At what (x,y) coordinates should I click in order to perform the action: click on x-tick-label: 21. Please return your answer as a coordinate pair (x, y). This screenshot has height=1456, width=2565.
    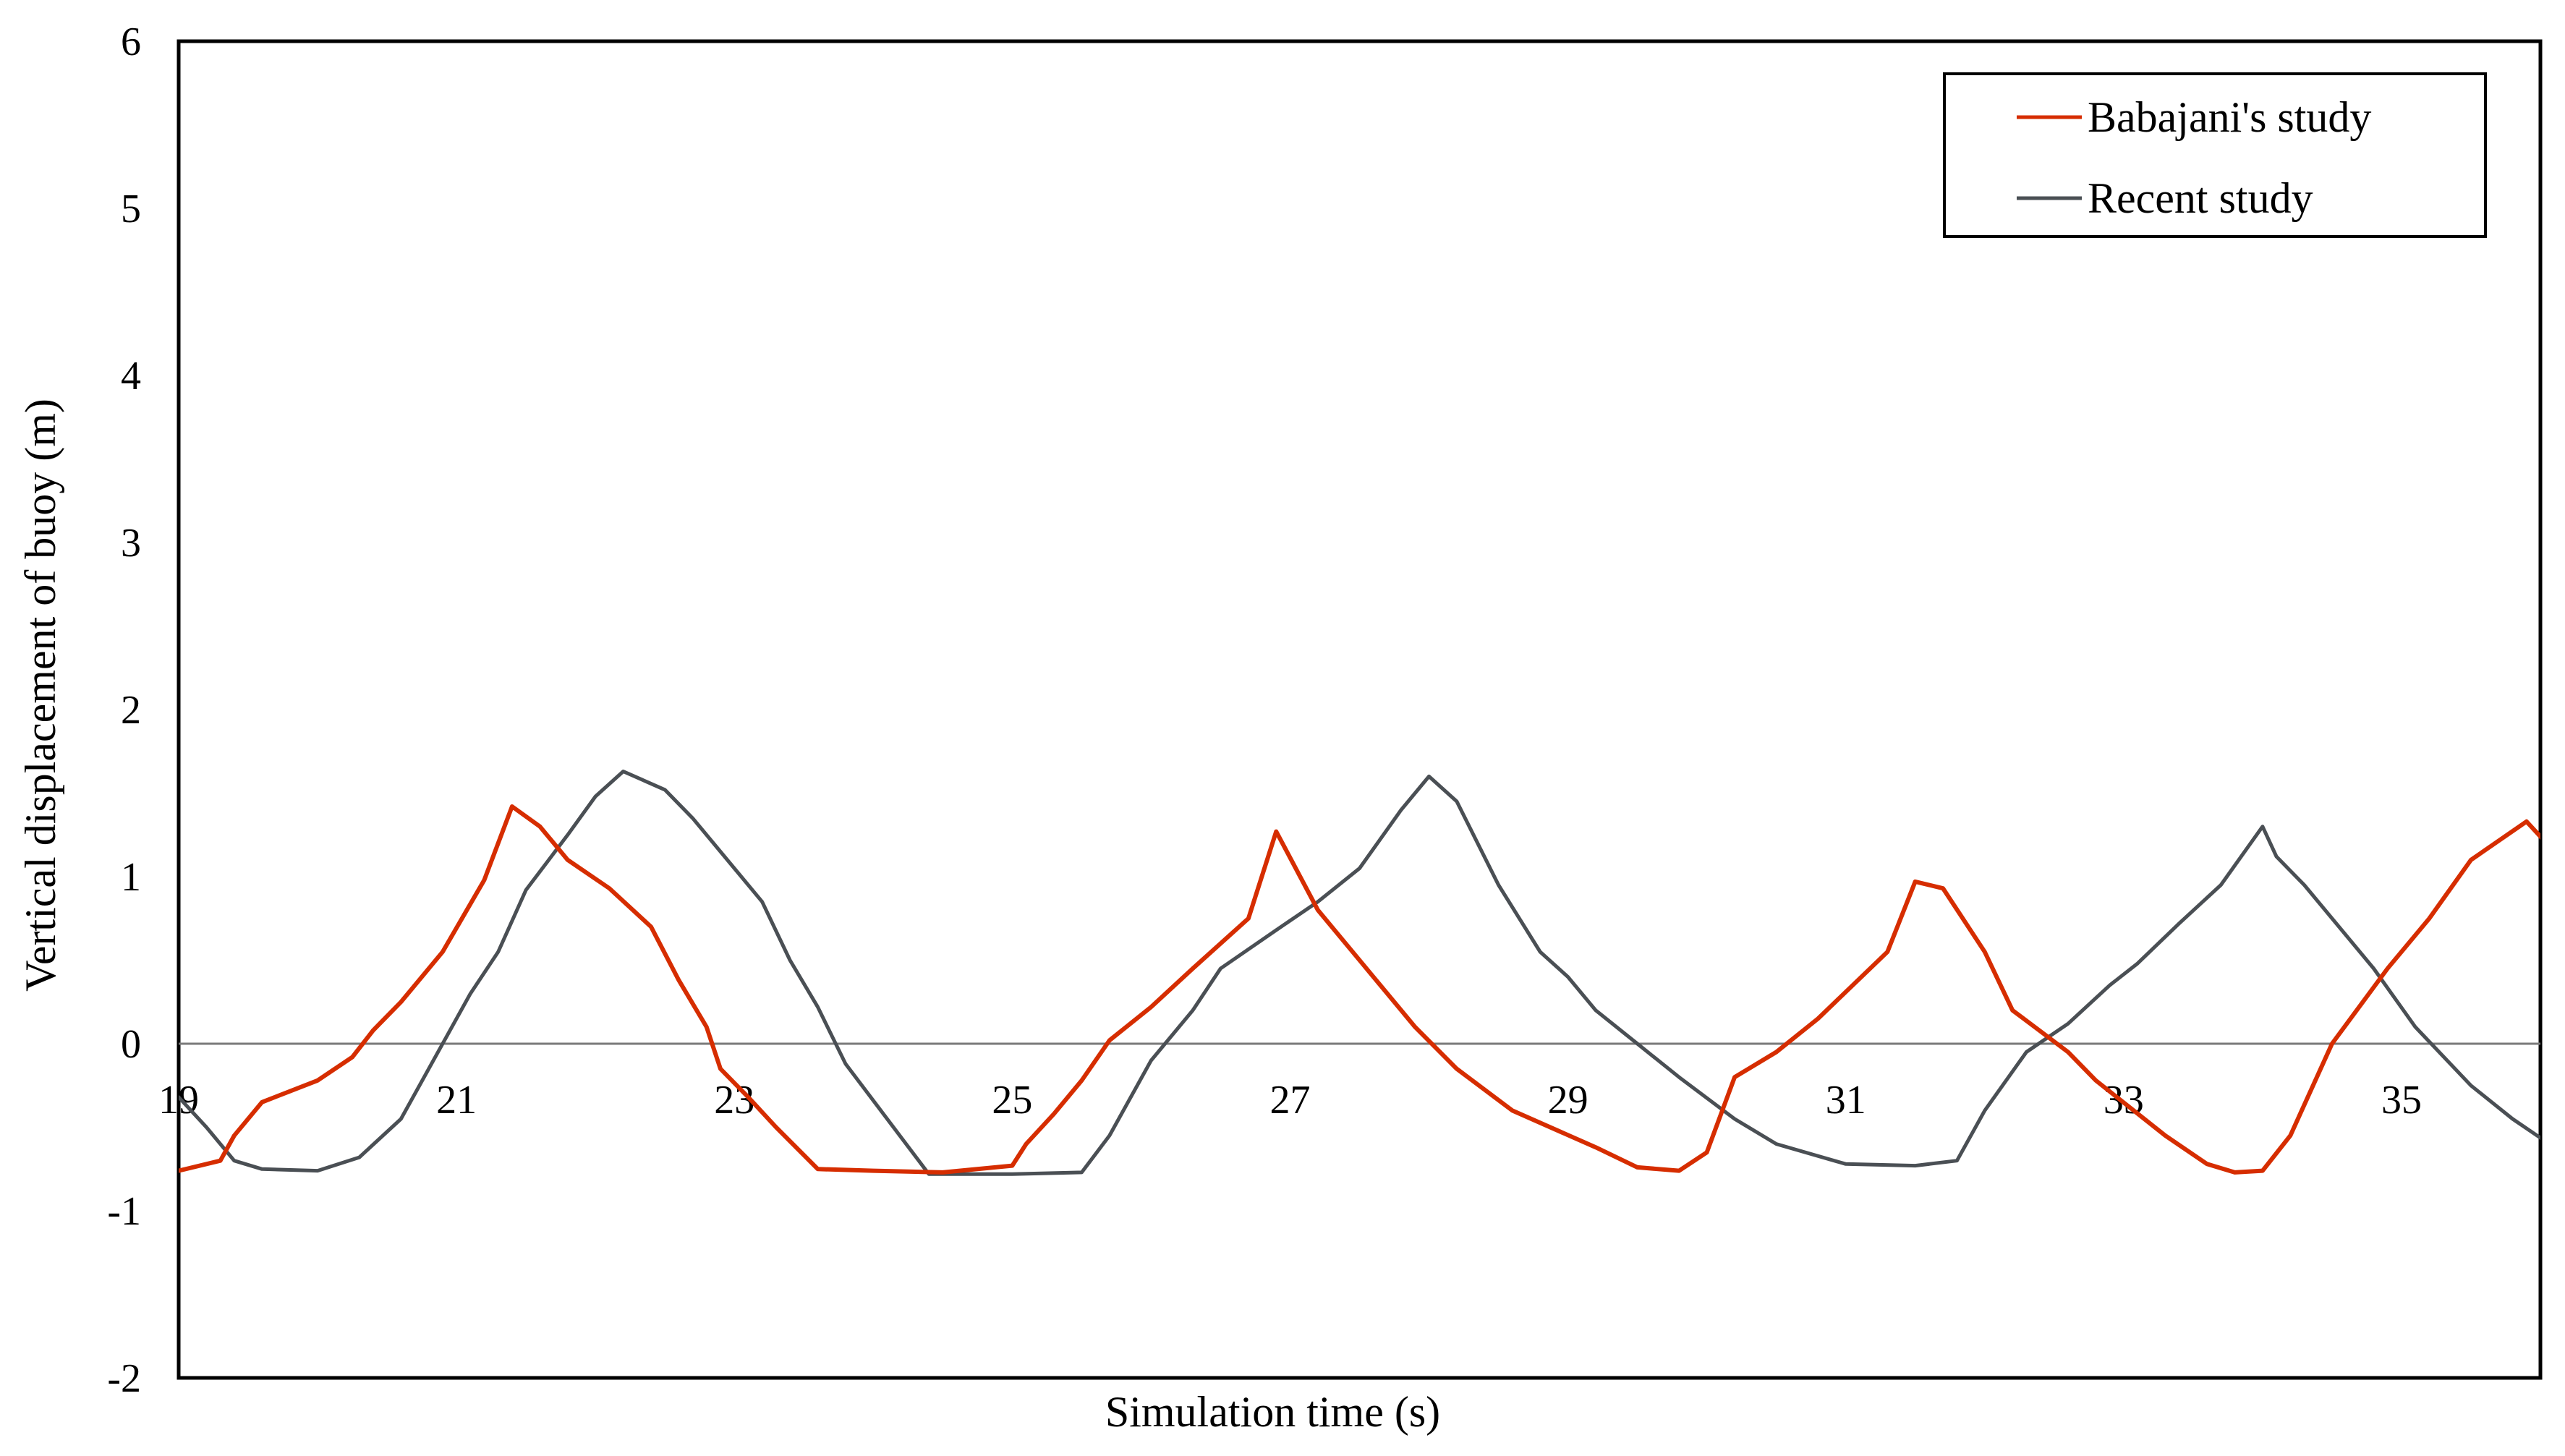
    Looking at the image, I should click on (457, 1100).